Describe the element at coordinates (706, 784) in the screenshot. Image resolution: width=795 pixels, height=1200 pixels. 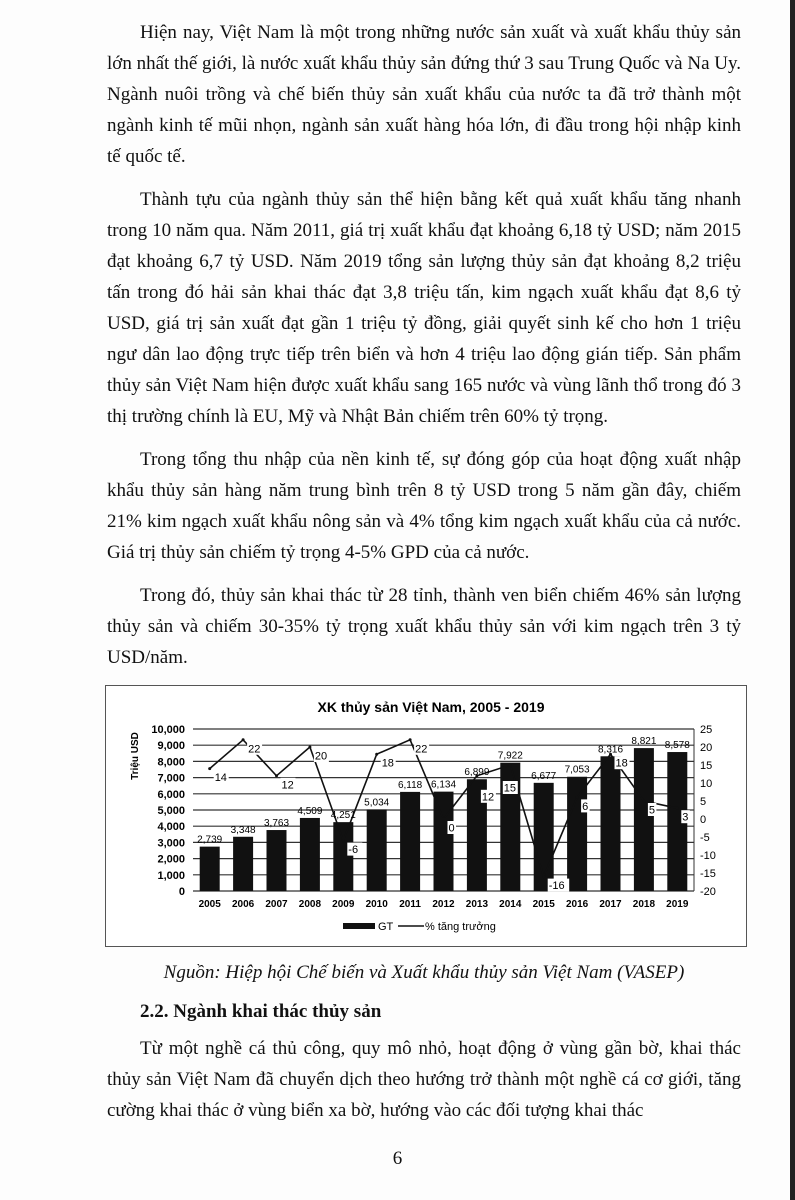
I see `y-tick-right: 10` at that location.